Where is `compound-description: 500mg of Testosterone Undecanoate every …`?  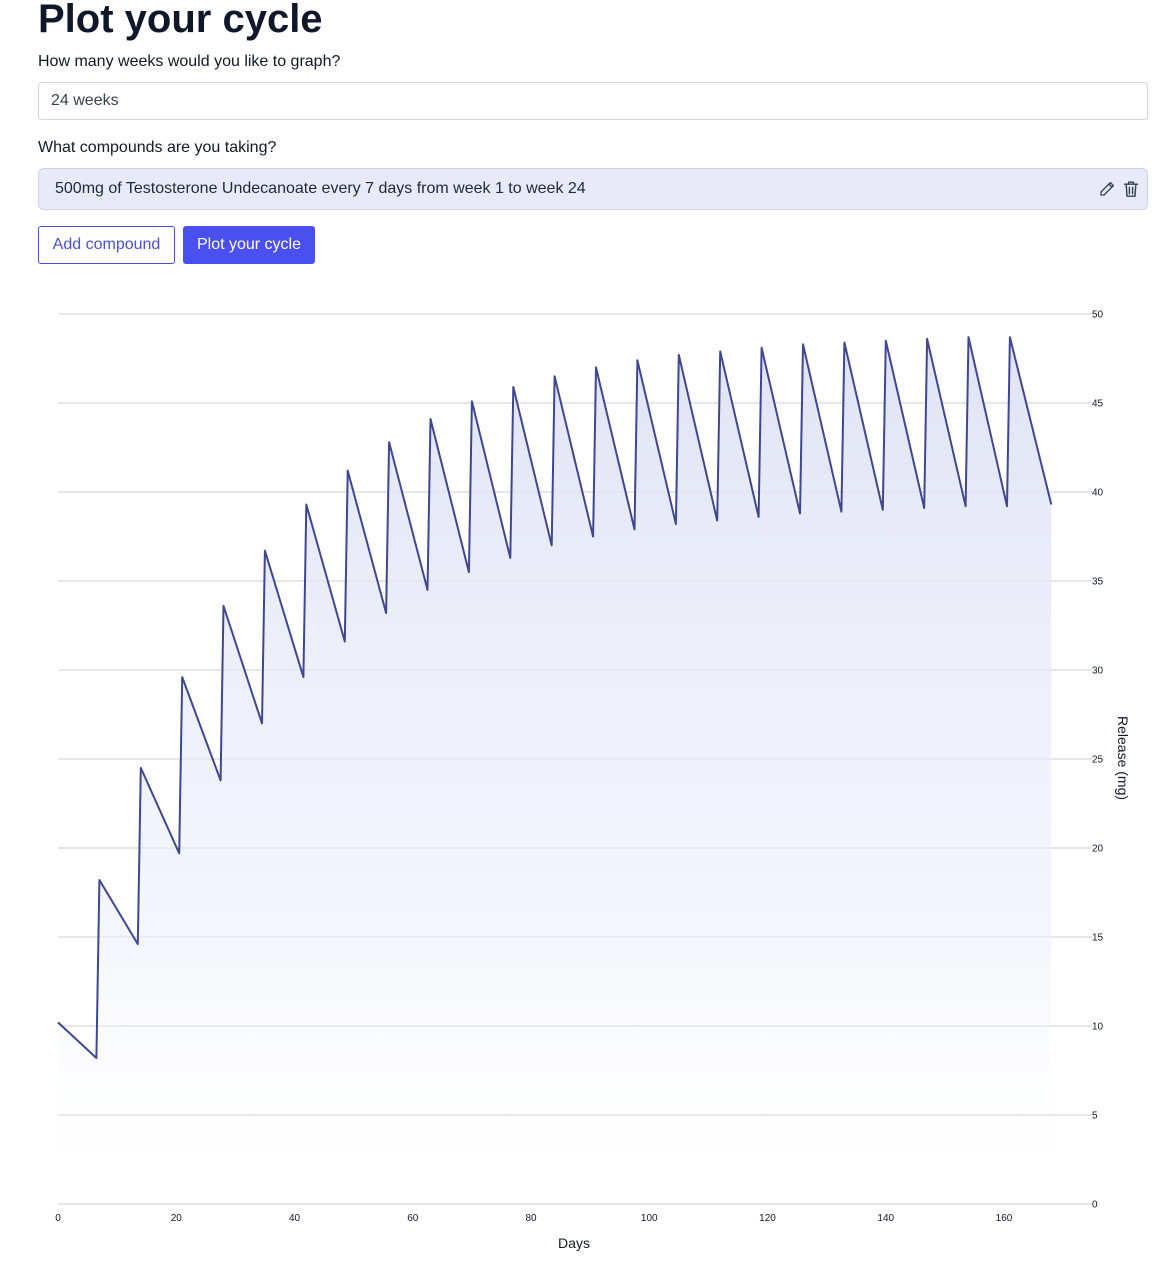
compound-description: 500mg of Testosterone Undecanoate every … is located at coordinates (320, 188).